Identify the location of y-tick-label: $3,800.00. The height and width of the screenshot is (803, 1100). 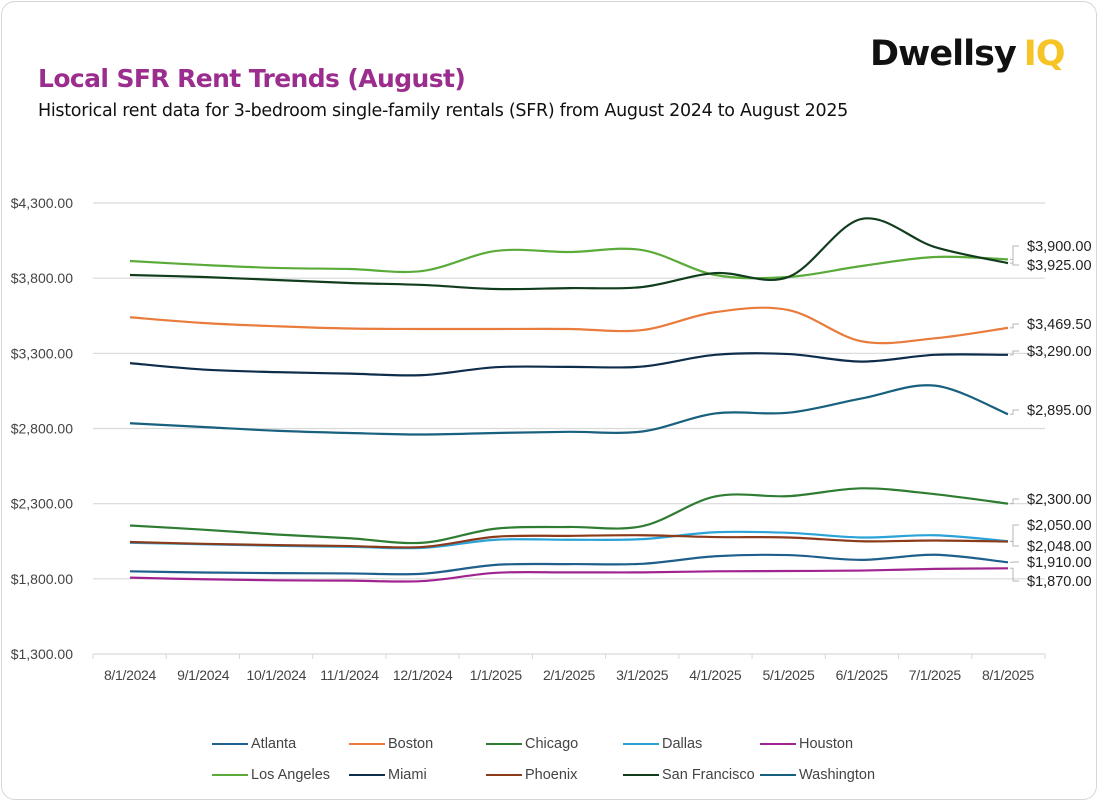
(42, 278).